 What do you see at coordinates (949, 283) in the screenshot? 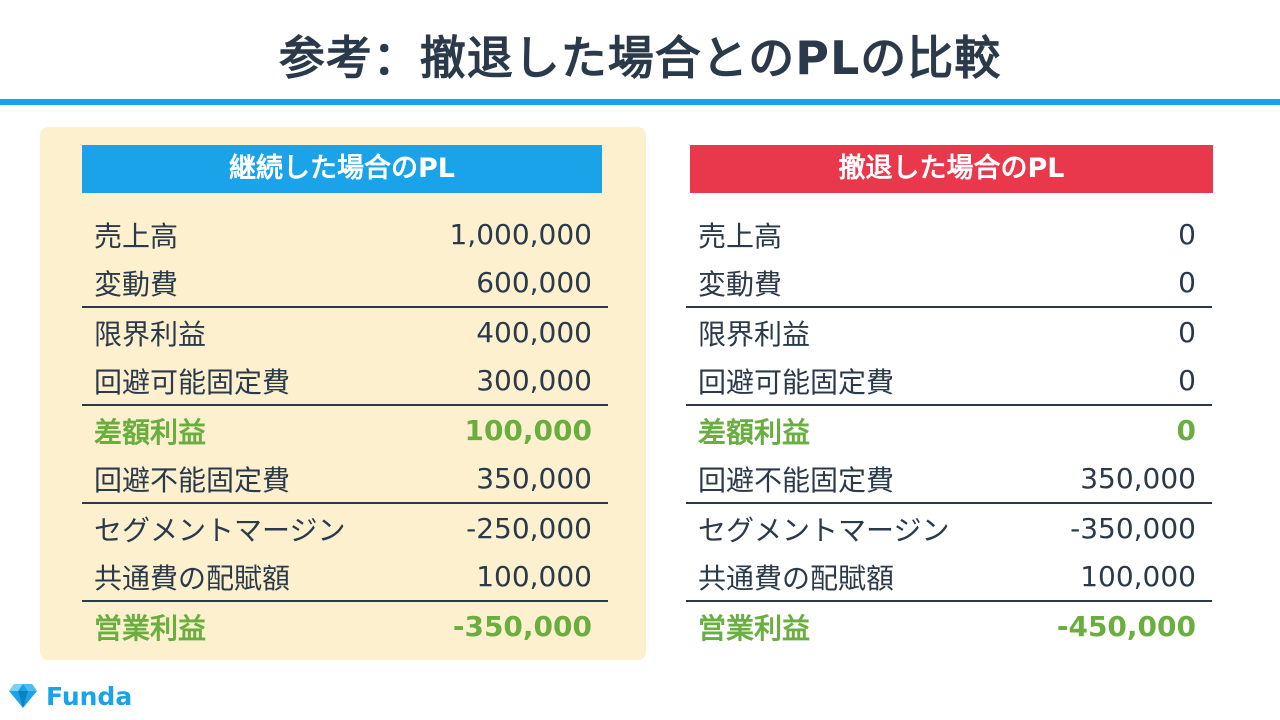
I see `pl-row-variable-cost: 変動費 0` at bounding box center [949, 283].